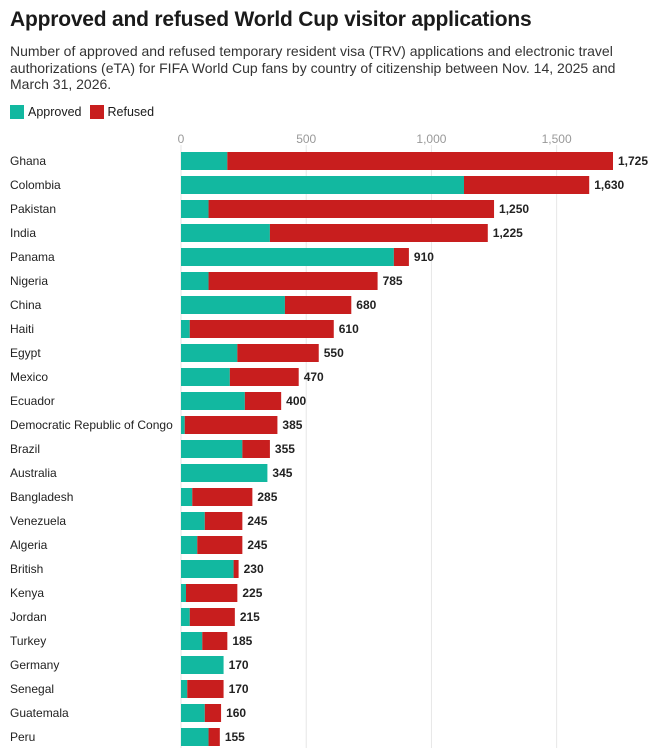 The width and height of the screenshot is (658, 748). I want to click on legend-swatch-approved, so click(17, 112).